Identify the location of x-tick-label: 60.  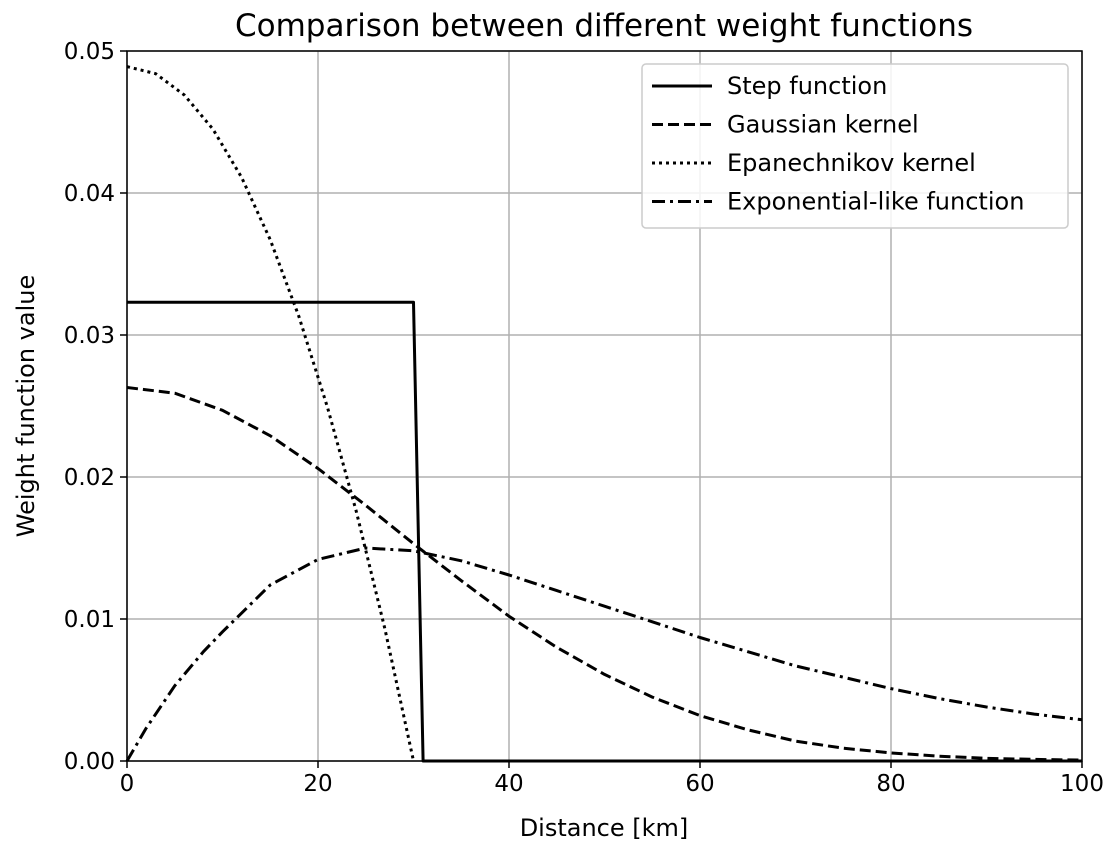
(699, 784).